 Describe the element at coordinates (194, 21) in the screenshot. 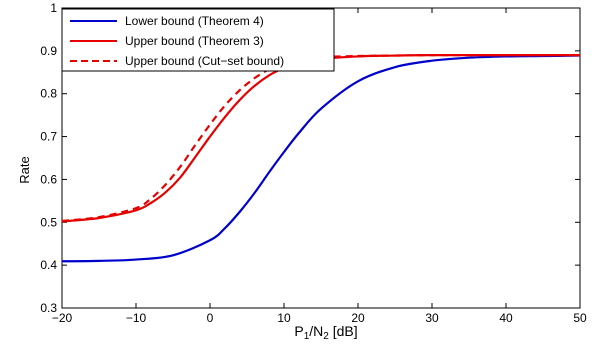

I see `legend-label-lower-bound: Lower bound (Theorem 4)` at that location.